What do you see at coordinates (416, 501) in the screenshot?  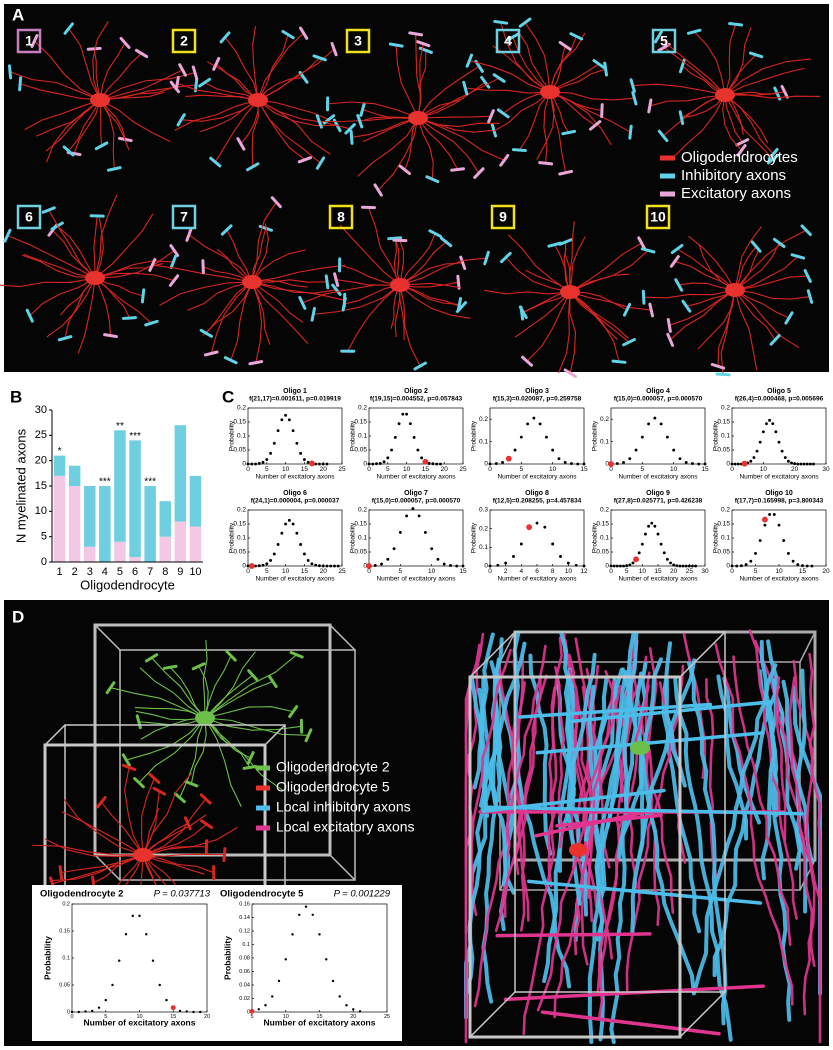 I see `plot-subtitle: f(15,0)=0.000057, p=0.000570` at bounding box center [416, 501].